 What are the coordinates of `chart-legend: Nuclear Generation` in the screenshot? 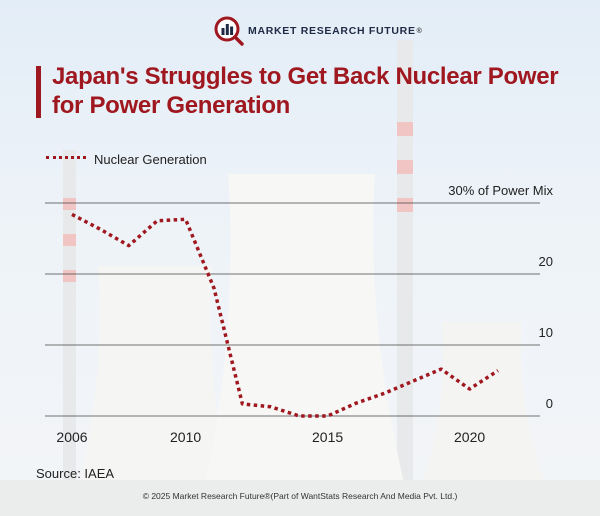 It's located at (126, 159).